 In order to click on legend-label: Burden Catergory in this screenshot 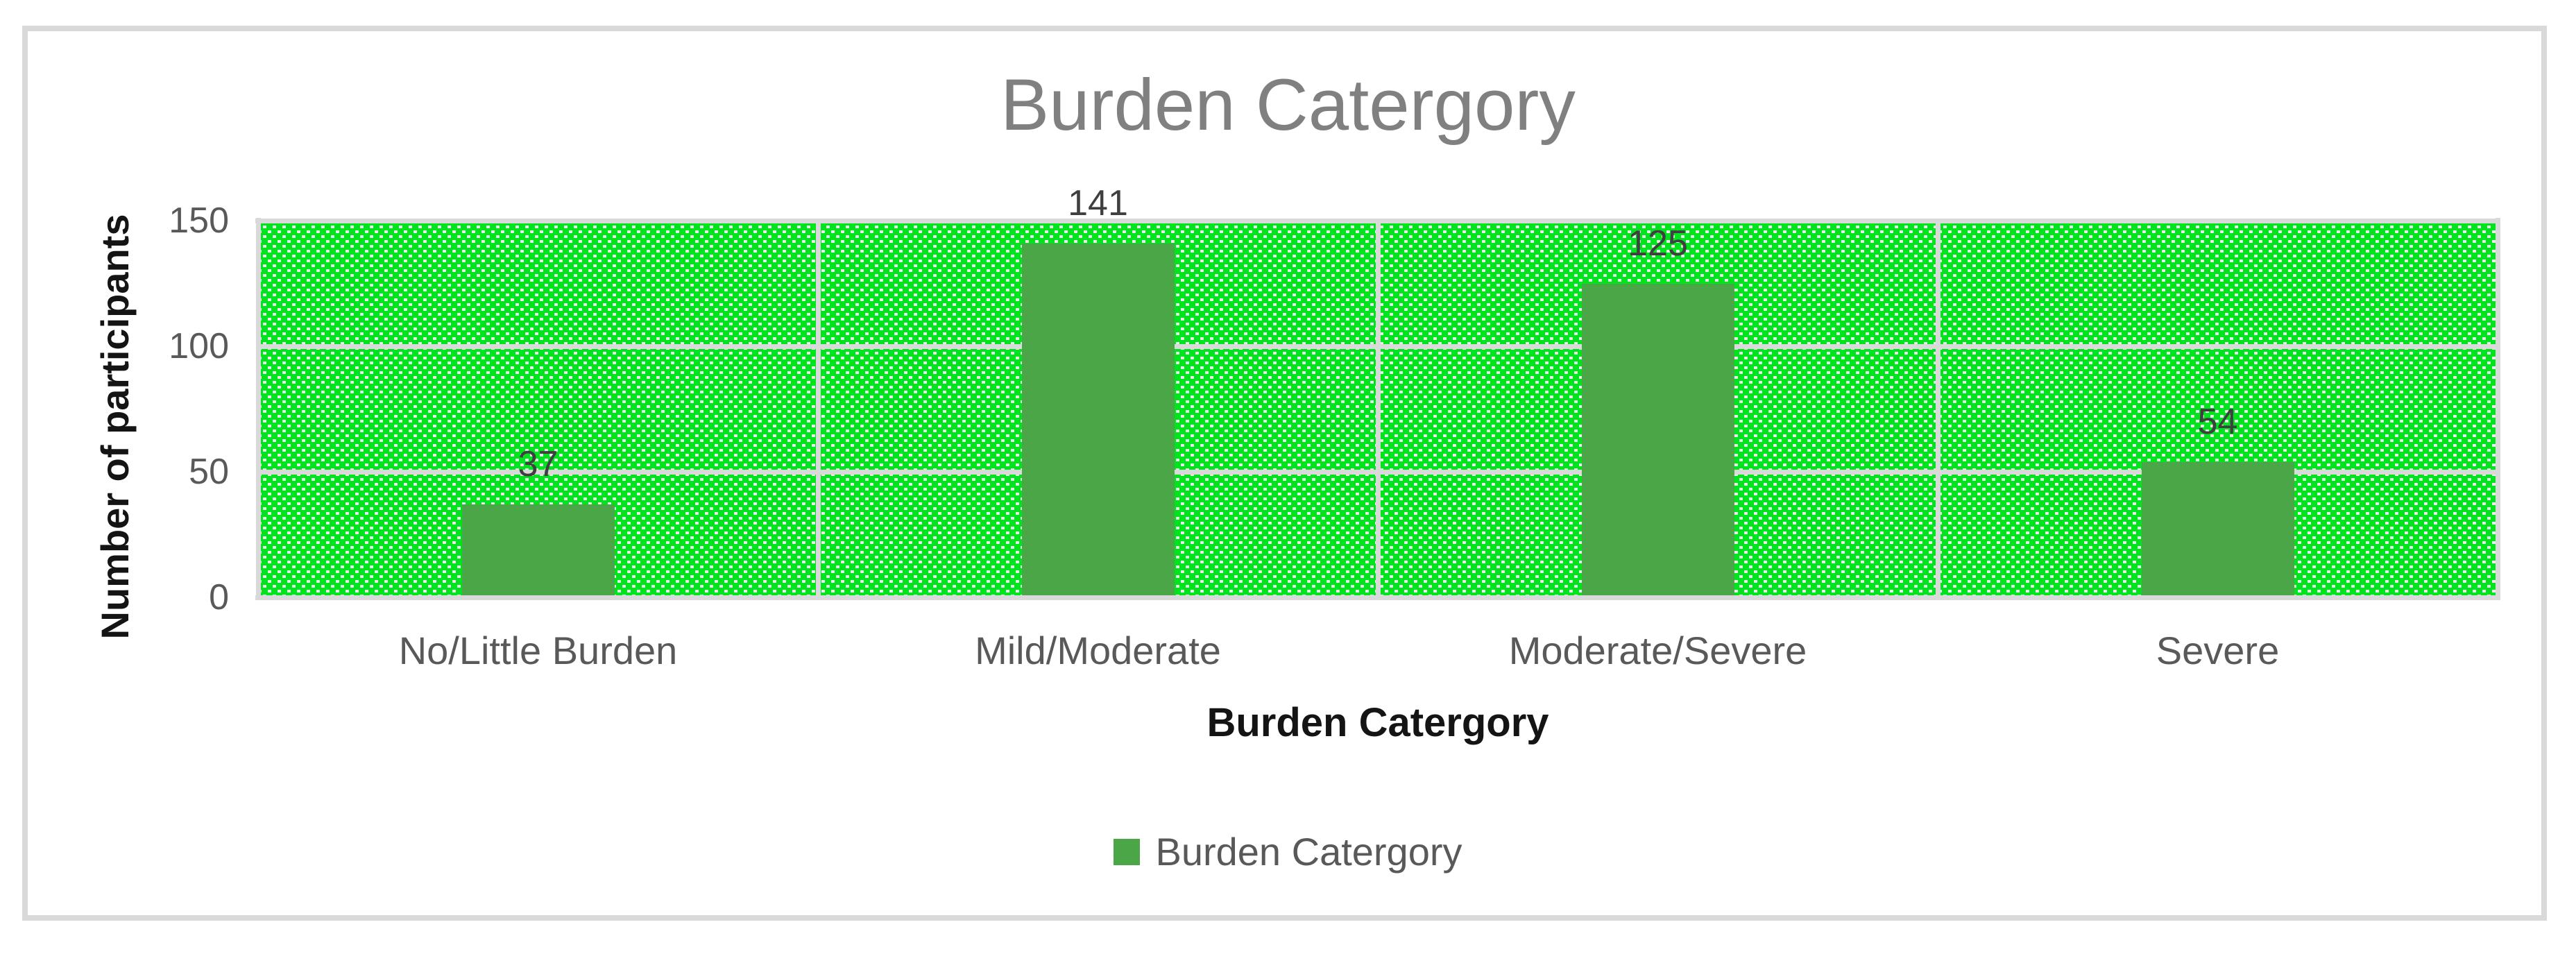, I will do `click(1308, 852)`.